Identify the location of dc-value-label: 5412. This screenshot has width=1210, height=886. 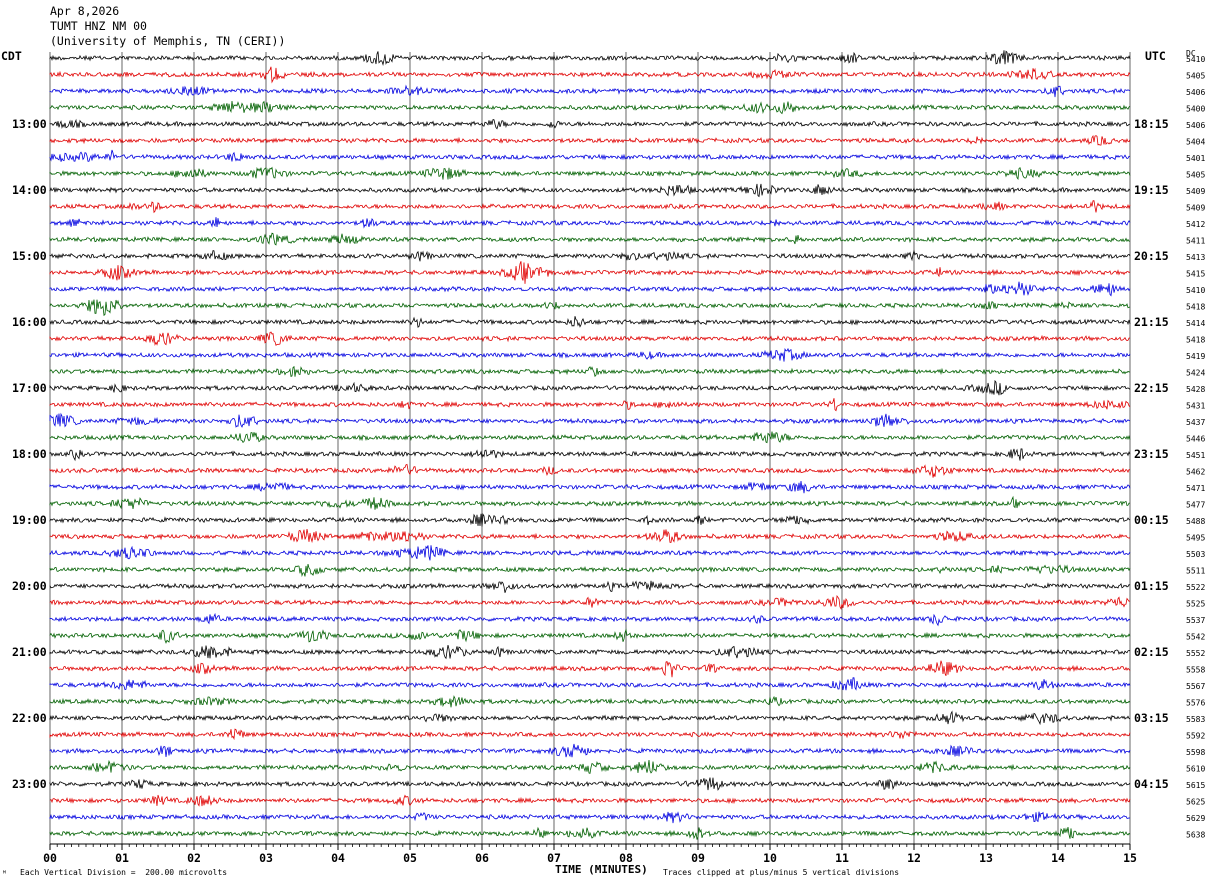
(1195, 224).